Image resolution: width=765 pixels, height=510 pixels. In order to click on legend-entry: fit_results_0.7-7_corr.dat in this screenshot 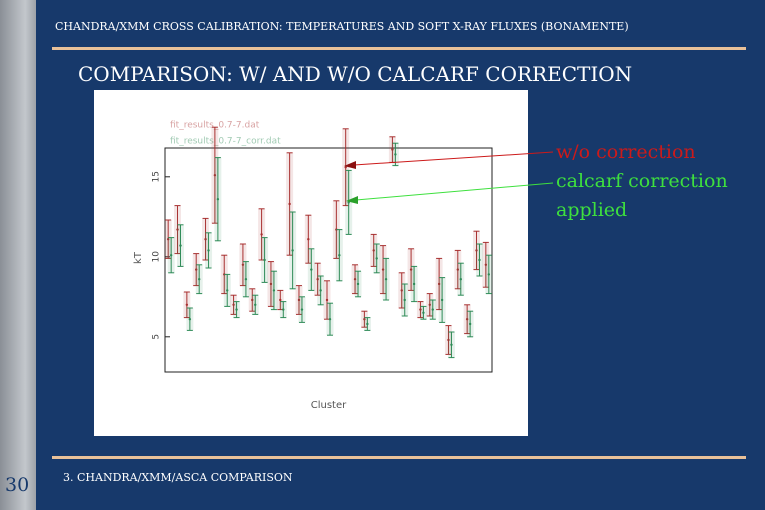, I will do `click(225, 142)`.